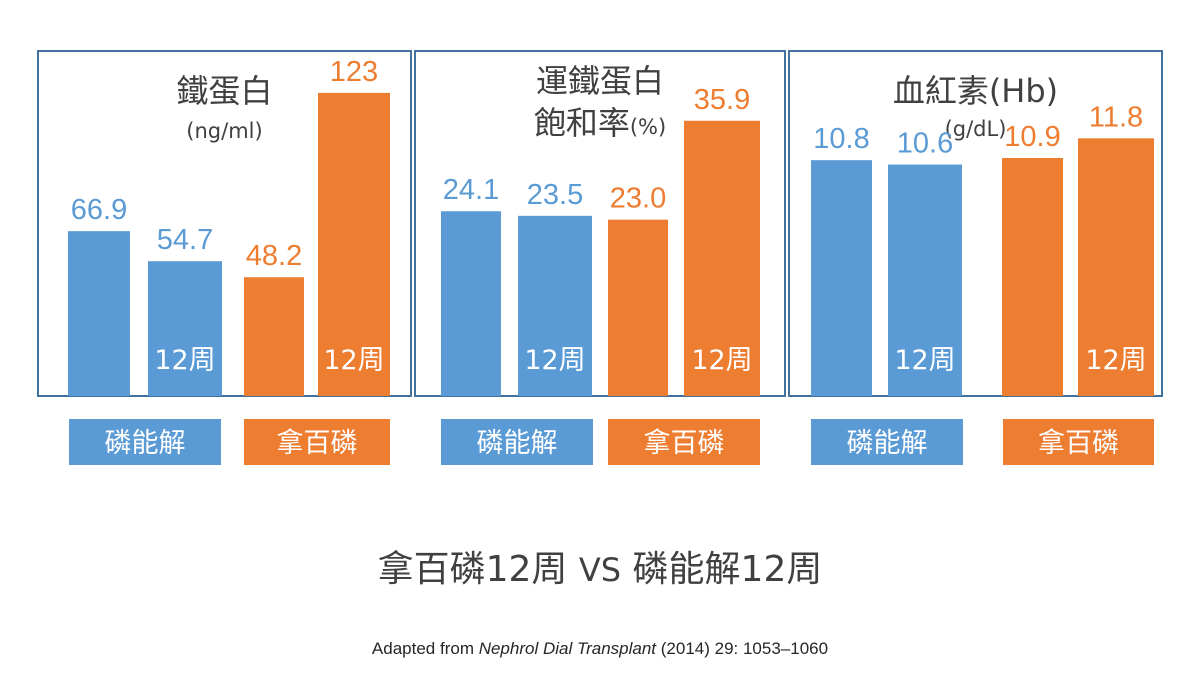  What do you see at coordinates (555, 195) in the screenshot?
I see `bar-value-label: 23.5` at bounding box center [555, 195].